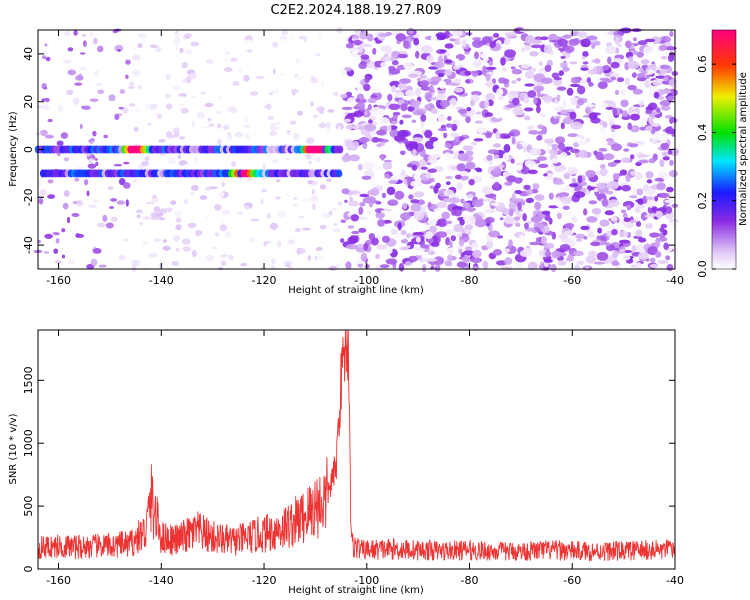  What do you see at coordinates (702, 269) in the screenshot?
I see `colorbar-tick-label: 0.0` at bounding box center [702, 269].